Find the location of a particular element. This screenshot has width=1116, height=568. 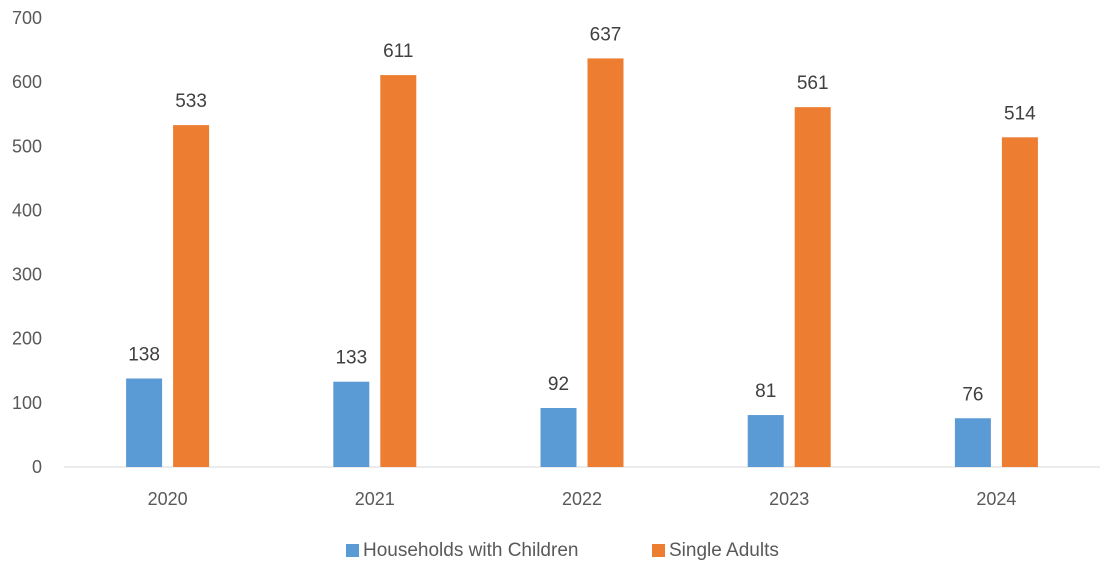

x-tick-label: 2022 is located at coordinates (582, 499).